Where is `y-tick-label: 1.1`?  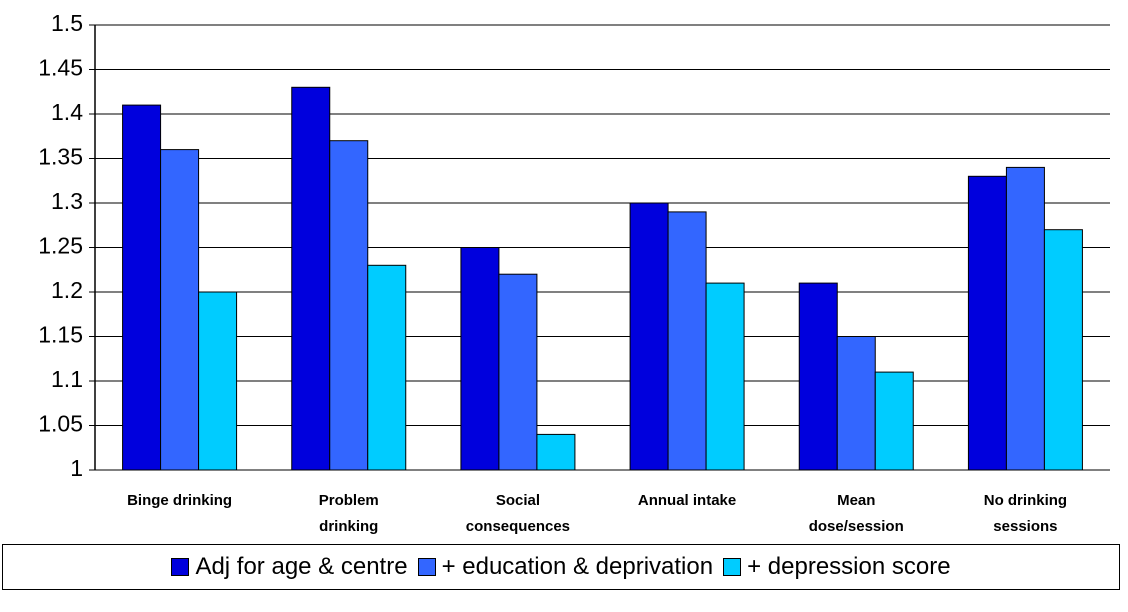
y-tick-label: 1.1 is located at coordinates (67, 379).